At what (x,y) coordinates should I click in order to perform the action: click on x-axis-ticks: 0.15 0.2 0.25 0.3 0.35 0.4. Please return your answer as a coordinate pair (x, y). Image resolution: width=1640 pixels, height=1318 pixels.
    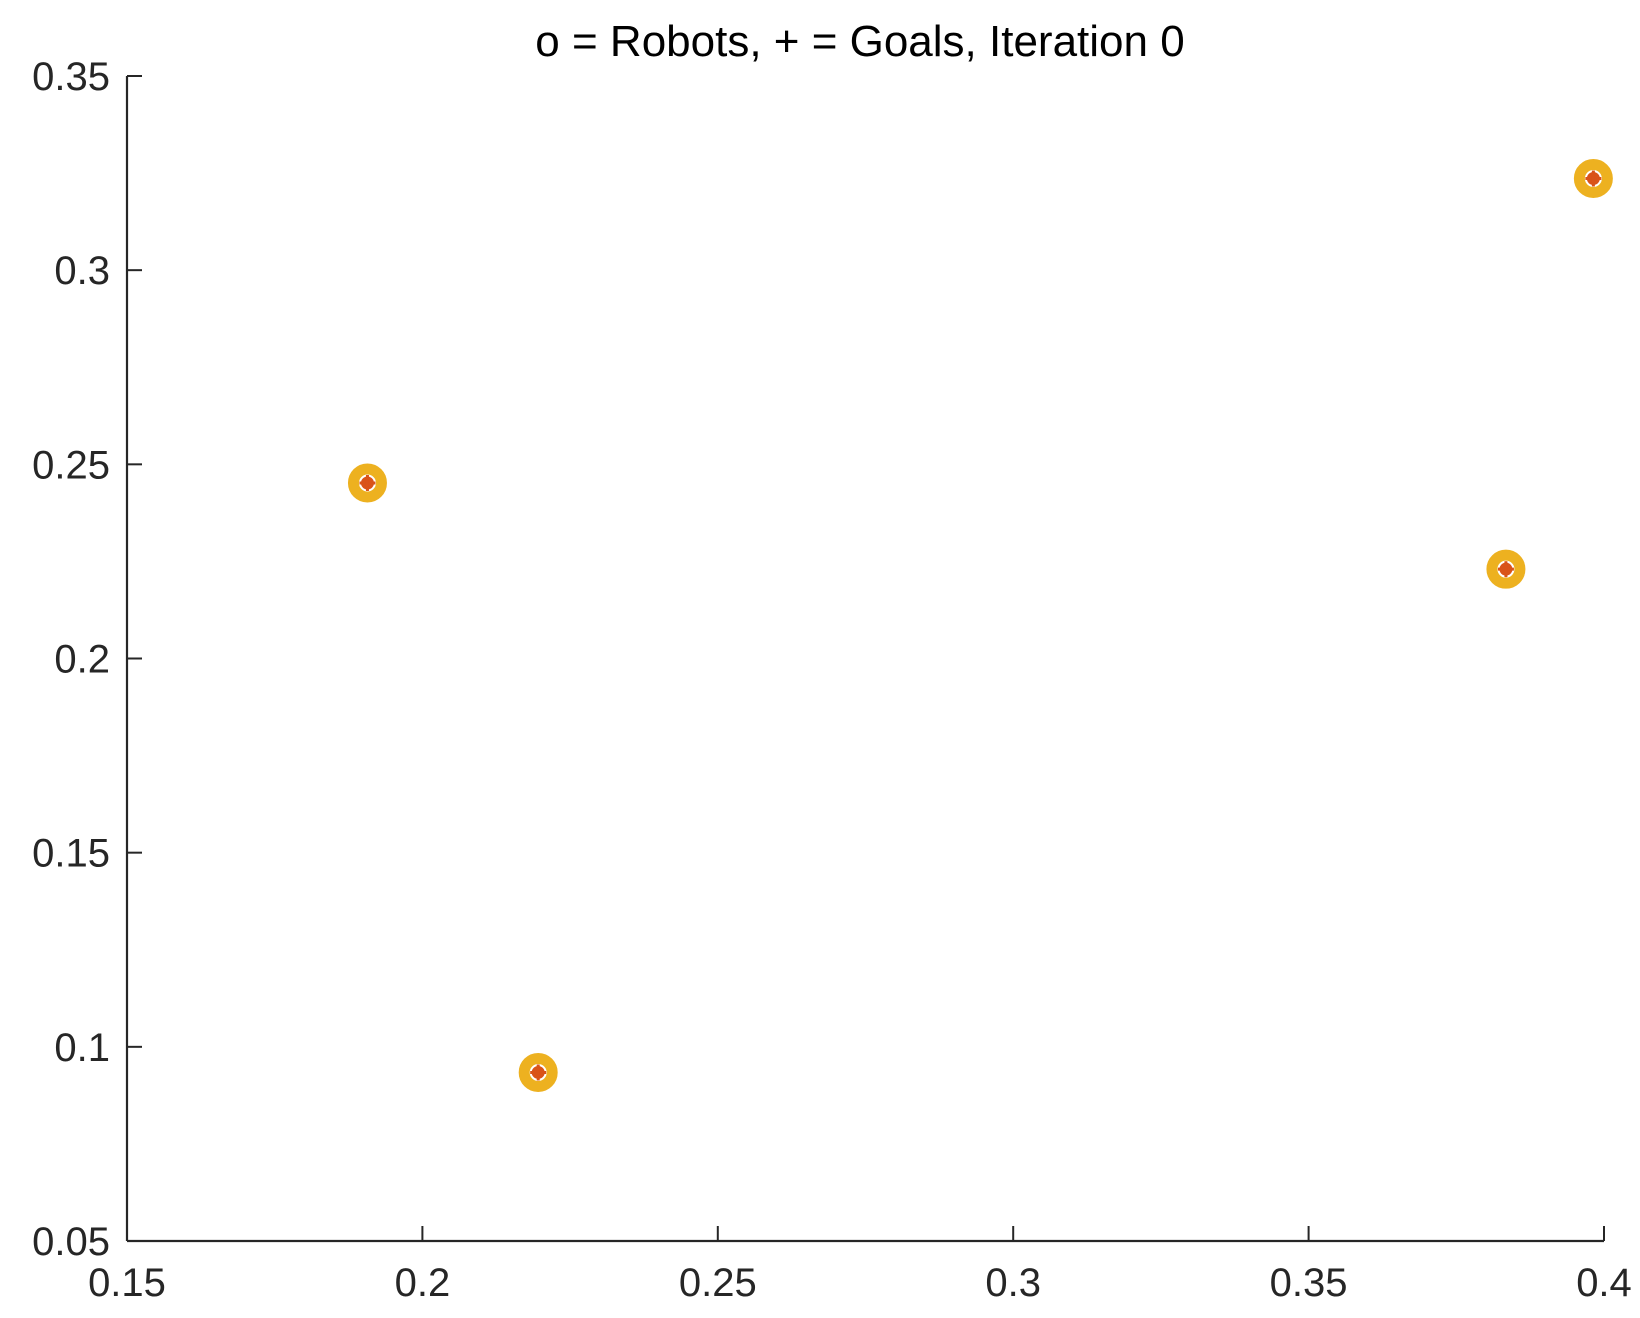
    Looking at the image, I should click on (860, 1265).